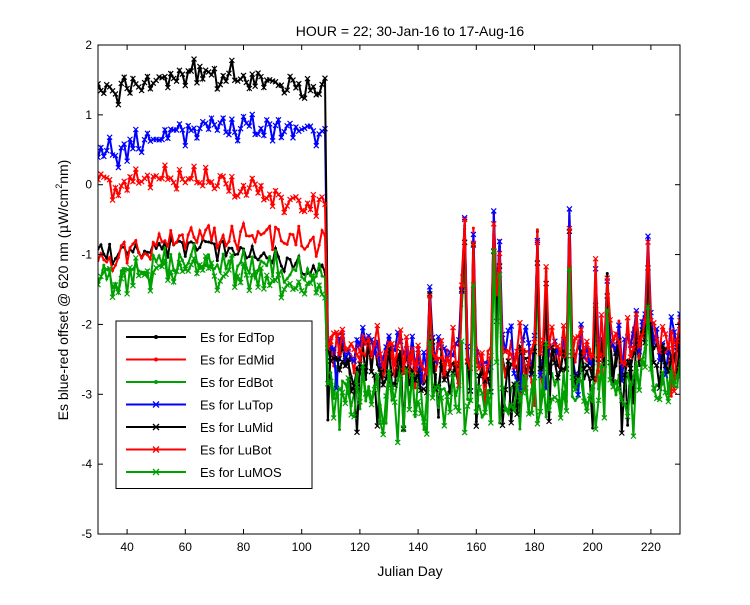  What do you see at coordinates (409, 571) in the screenshot?
I see `x-axis-label: Julian Day` at bounding box center [409, 571].